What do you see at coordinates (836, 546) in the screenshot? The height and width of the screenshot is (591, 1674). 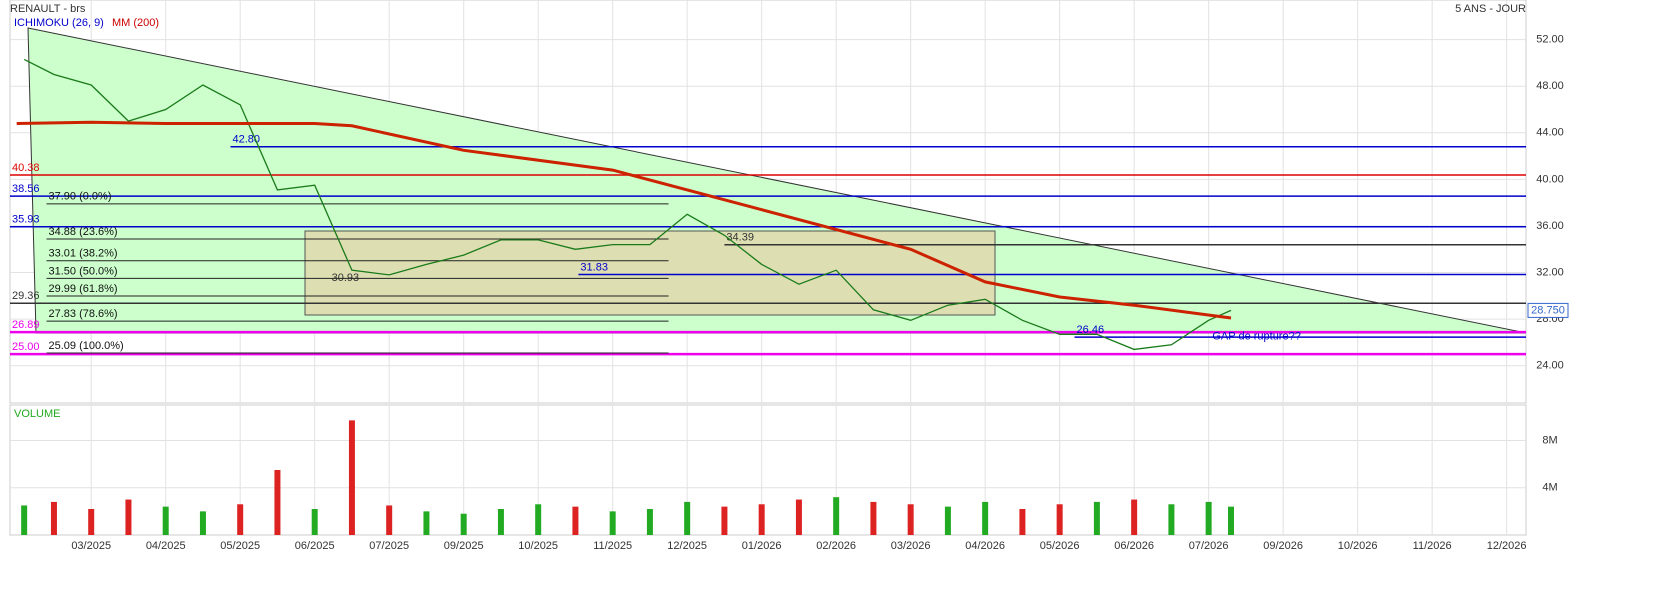 I see `x-tick-label: 02/2026` at bounding box center [836, 546].